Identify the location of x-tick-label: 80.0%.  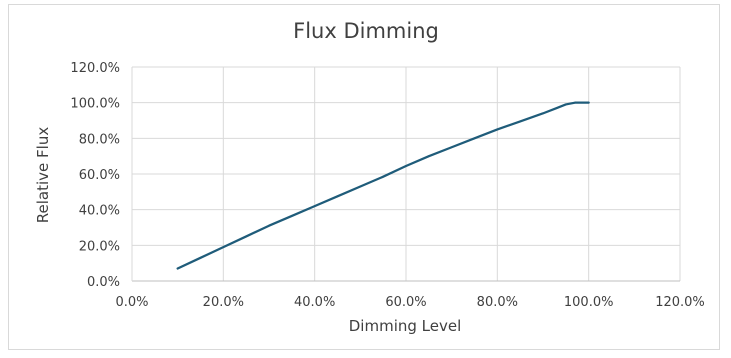
(497, 302).